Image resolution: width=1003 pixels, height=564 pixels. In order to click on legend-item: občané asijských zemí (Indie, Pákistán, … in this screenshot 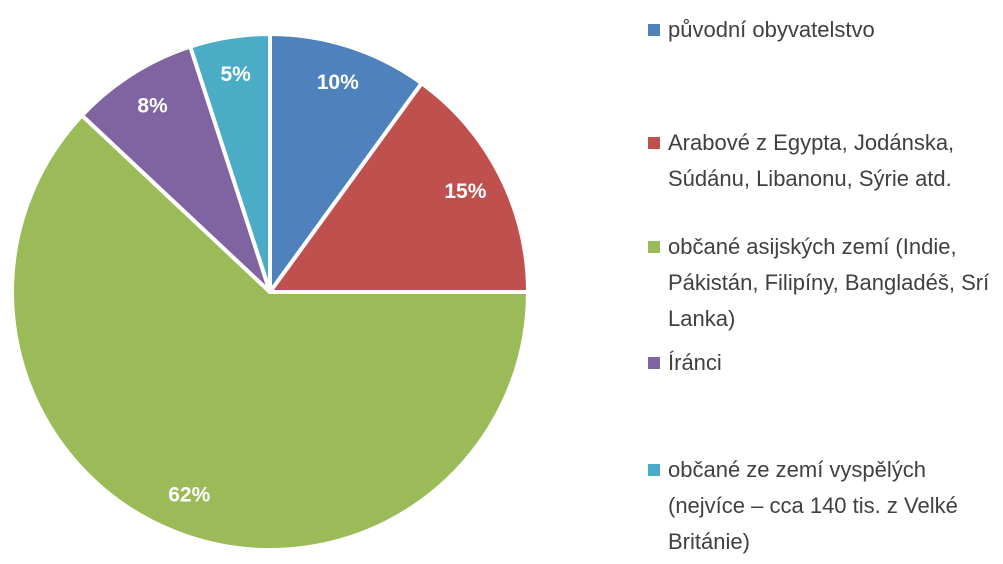, I will do `click(824, 283)`.